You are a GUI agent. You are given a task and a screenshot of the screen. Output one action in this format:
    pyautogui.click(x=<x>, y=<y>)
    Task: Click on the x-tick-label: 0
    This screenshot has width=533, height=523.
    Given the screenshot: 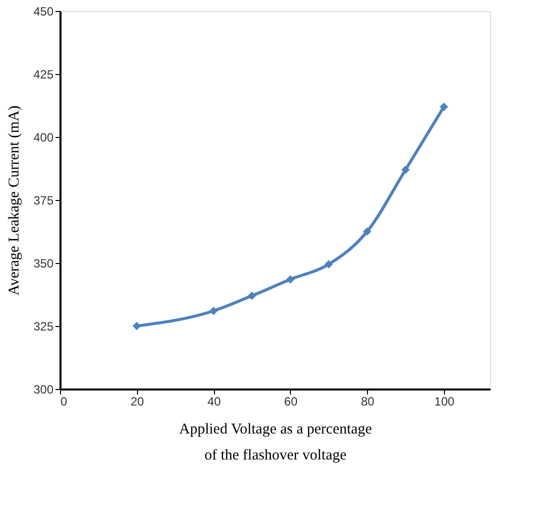 What is the action you would take?
    pyautogui.click(x=64, y=401)
    